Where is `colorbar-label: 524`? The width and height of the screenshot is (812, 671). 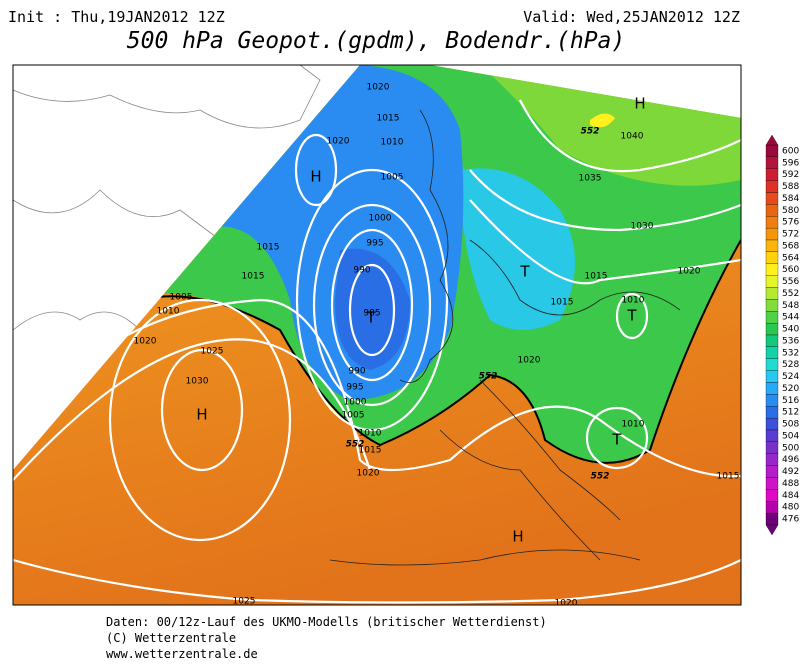 colorbar-label: 524 is located at coordinates (790, 377).